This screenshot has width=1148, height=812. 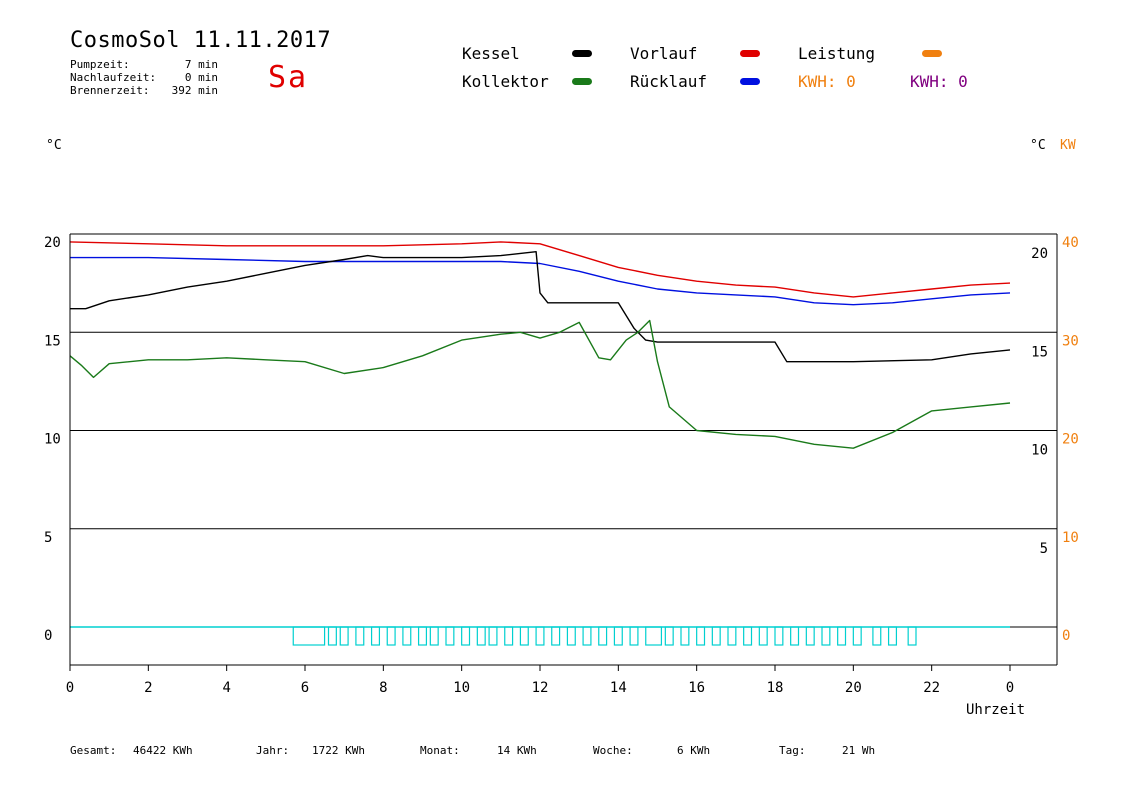 I want to click on y-tick-label-kw: 30, so click(x=1070, y=341).